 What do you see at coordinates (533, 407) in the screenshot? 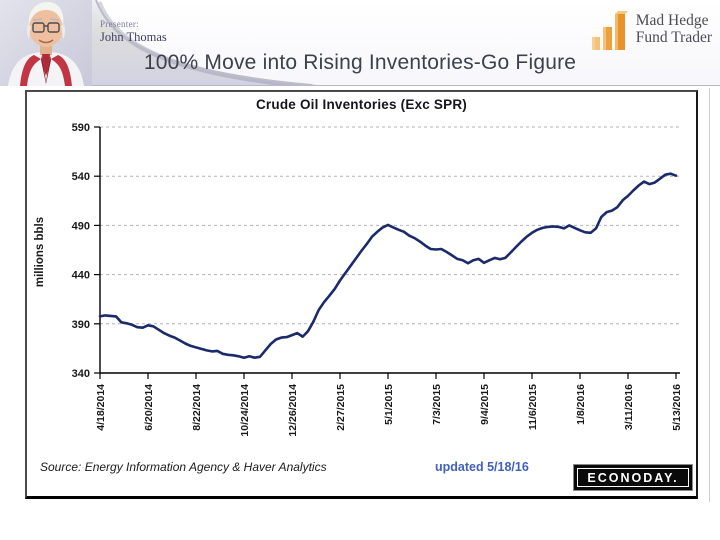
I see `svg-text: 11/6/2015` at bounding box center [533, 407].